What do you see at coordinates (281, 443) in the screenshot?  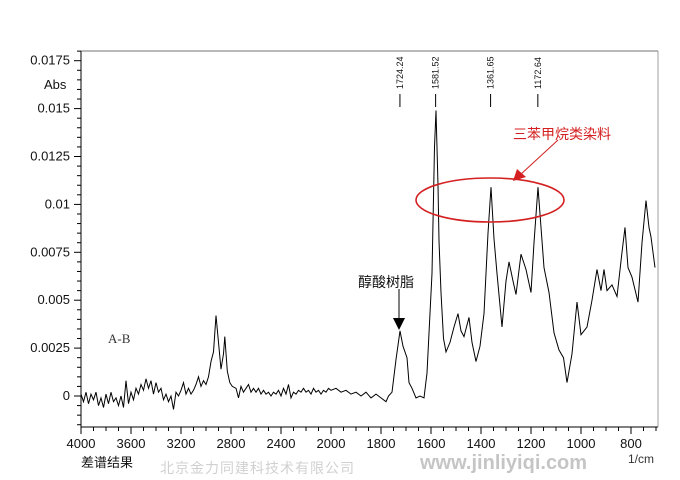 I see `x-tick-label: 2400` at bounding box center [281, 443].